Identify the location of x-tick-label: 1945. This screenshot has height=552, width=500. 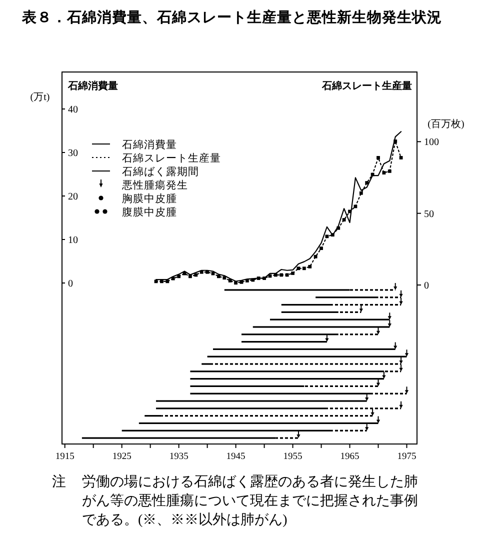
(236, 457).